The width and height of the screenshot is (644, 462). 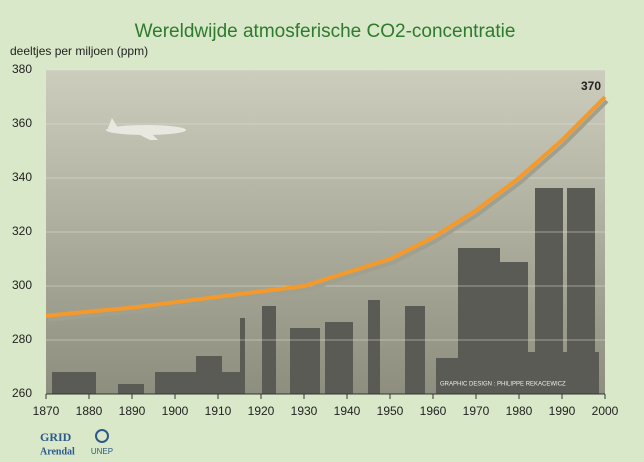 What do you see at coordinates (304, 411) in the screenshot?
I see `x-tick-label: 1930` at bounding box center [304, 411].